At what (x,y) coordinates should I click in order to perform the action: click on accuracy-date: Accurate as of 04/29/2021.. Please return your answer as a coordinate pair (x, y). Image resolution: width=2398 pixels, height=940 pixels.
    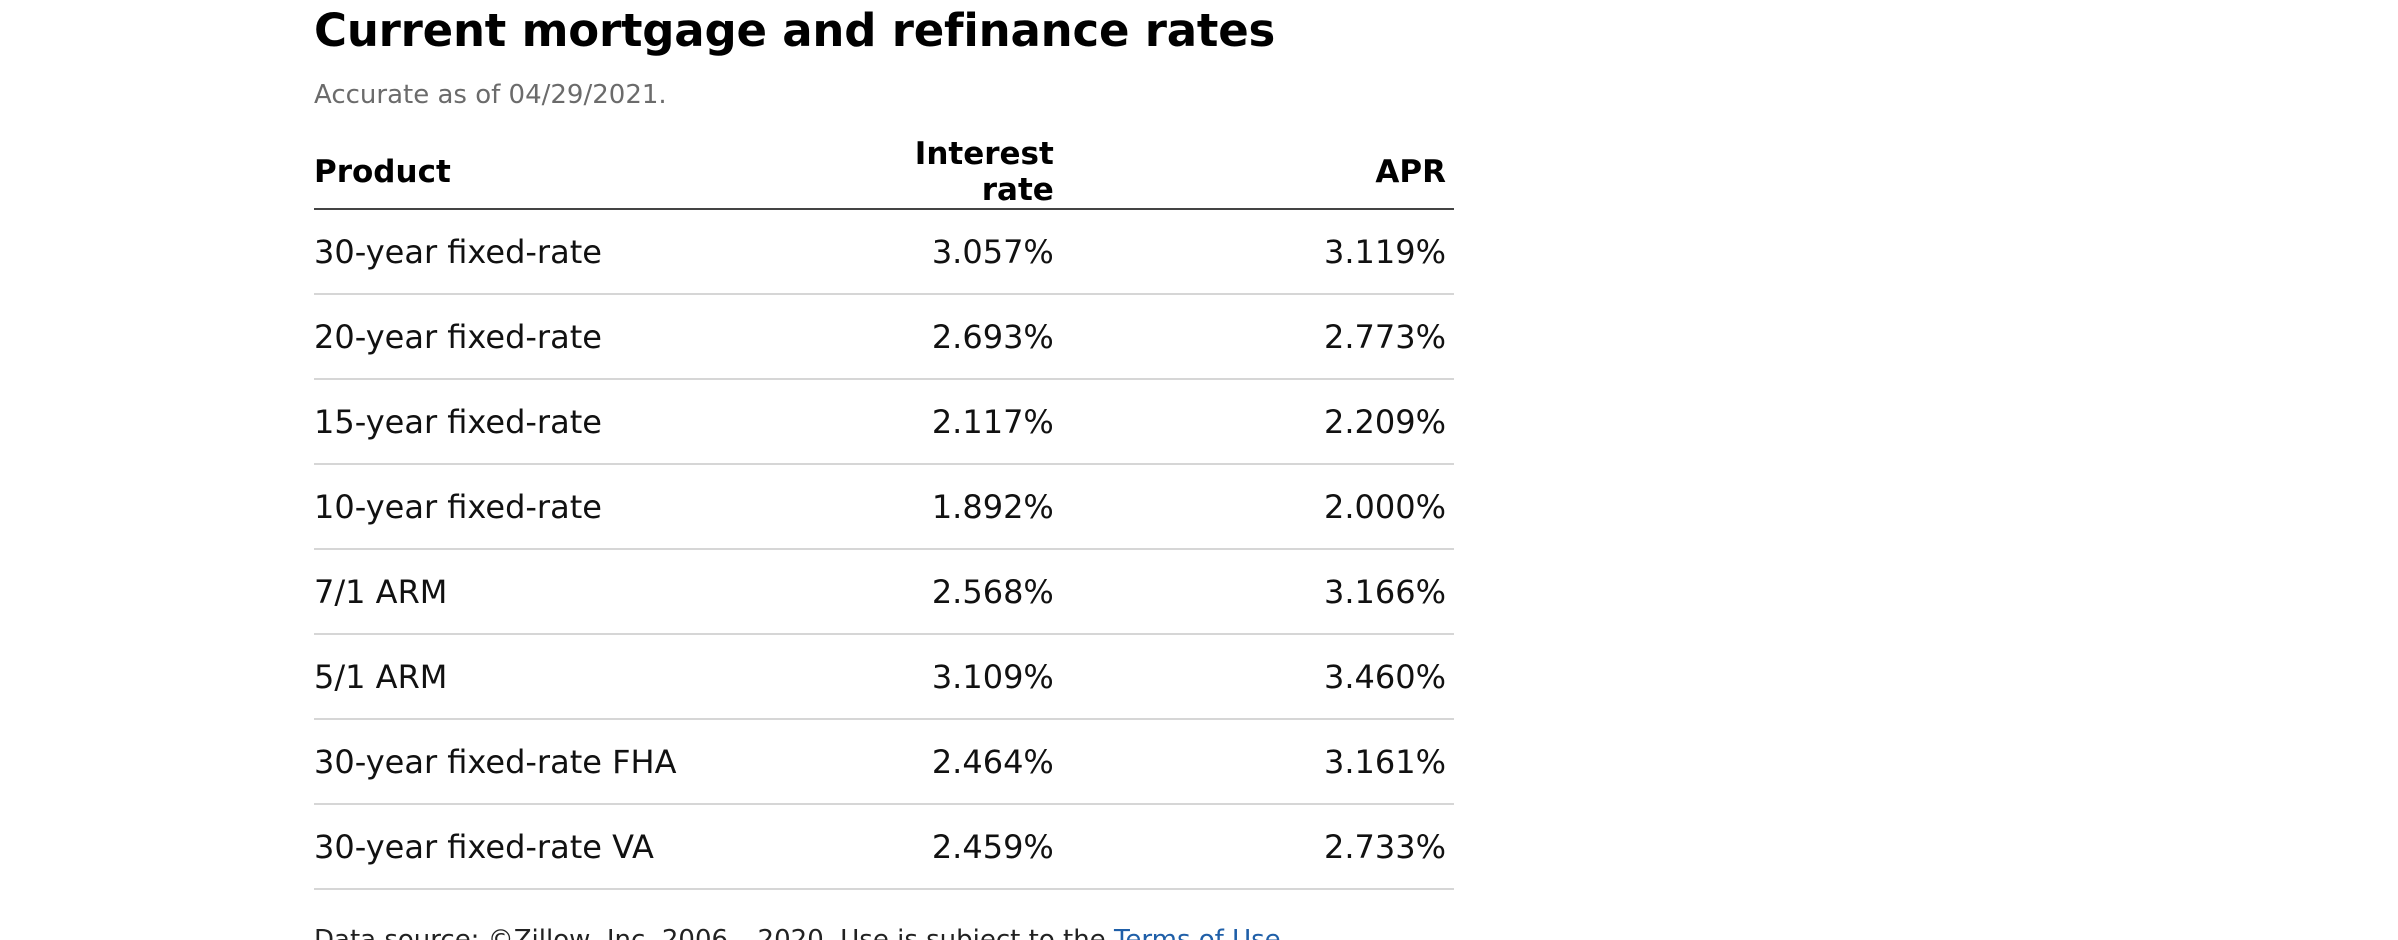
    Looking at the image, I should click on (490, 95).